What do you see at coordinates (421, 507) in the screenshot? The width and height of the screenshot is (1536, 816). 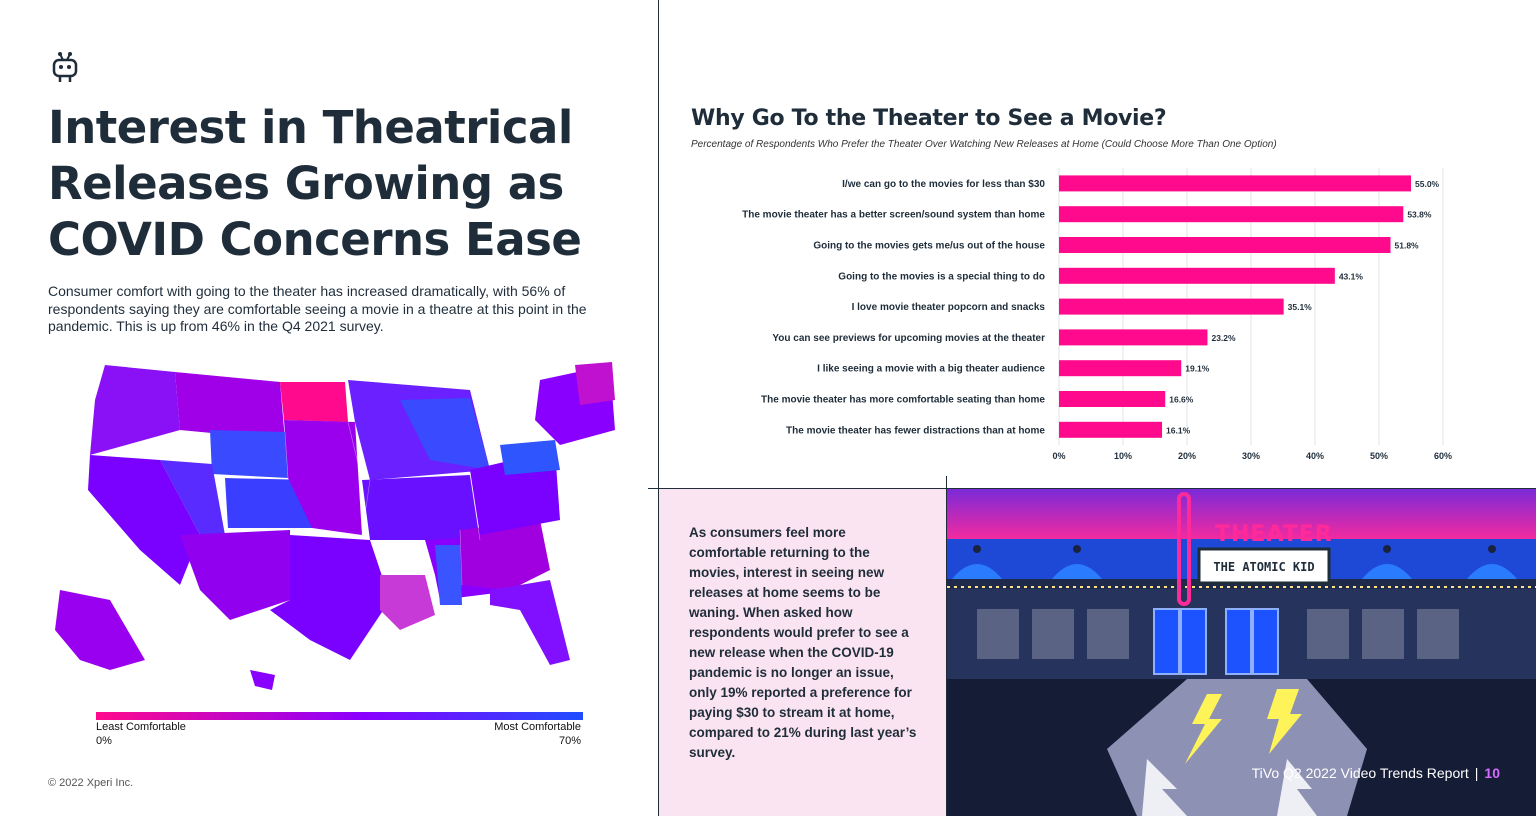 I see `map-region-central` at bounding box center [421, 507].